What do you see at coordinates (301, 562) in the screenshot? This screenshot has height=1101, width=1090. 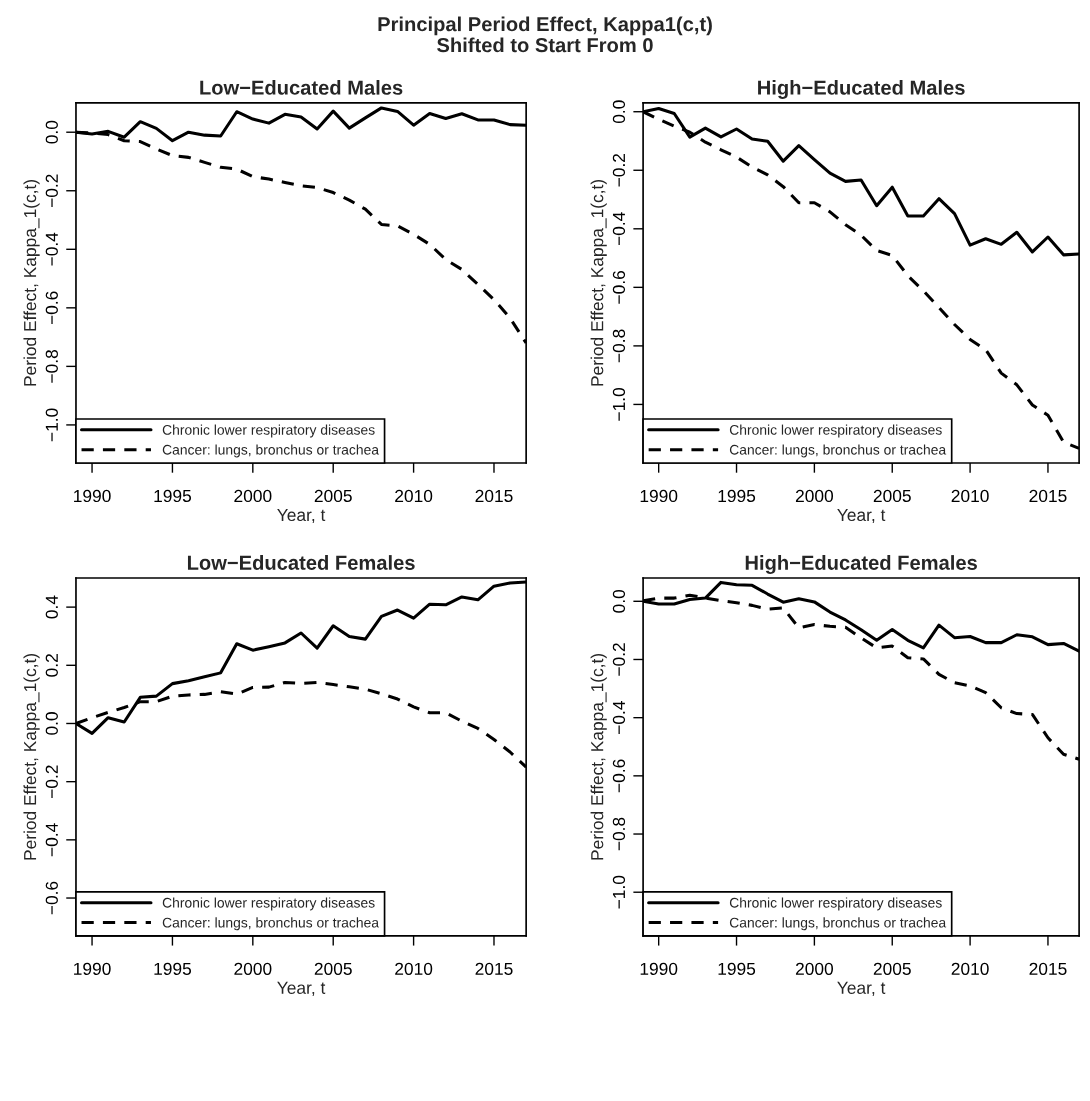 I see `chart-title: Low−Educated Females` at bounding box center [301, 562].